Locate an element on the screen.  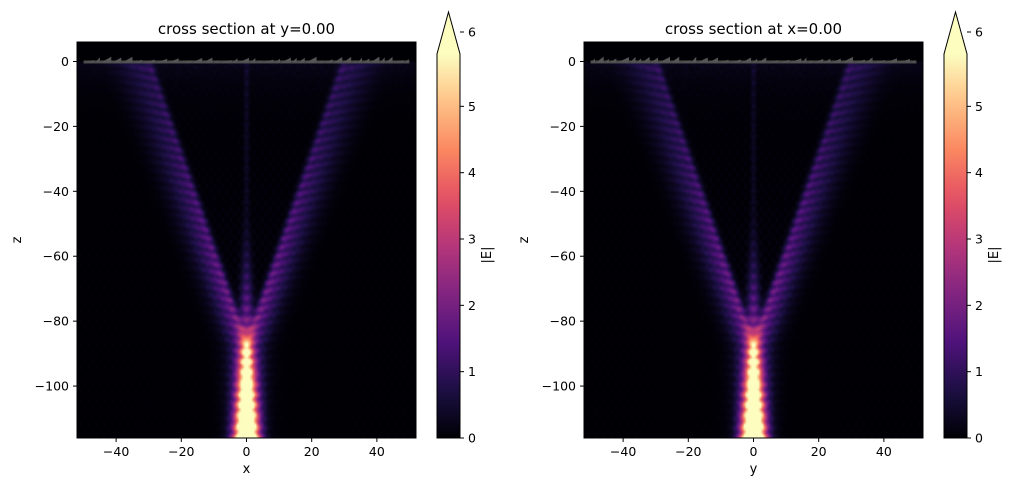
x-axis-label: x is located at coordinates (247, 469).